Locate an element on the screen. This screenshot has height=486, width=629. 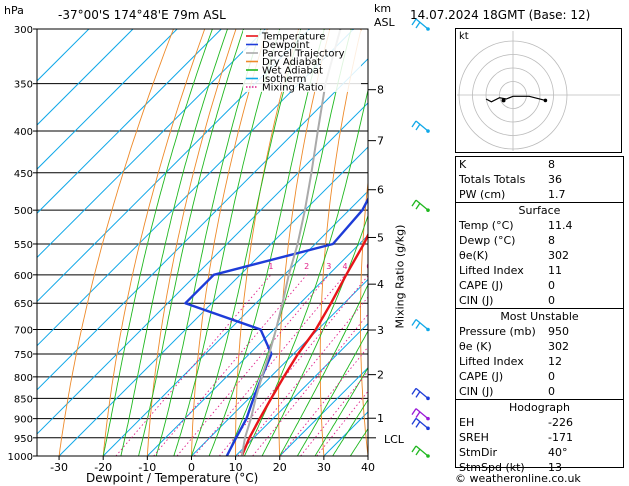
x-axis-title: Dewpoint / Temperature (°C) is located at coordinates (172, 478).